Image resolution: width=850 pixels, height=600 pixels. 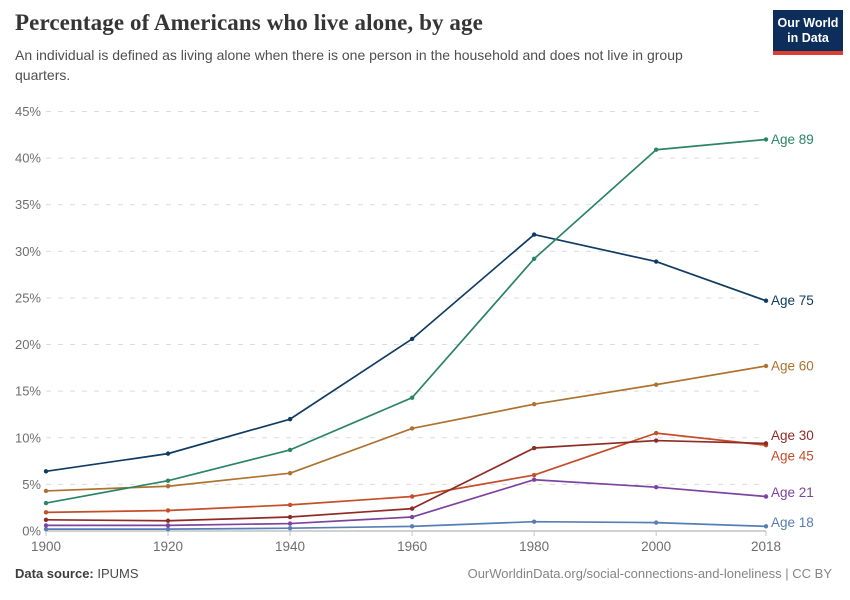 I want to click on series-label-age-30: Age 30, so click(x=792, y=435).